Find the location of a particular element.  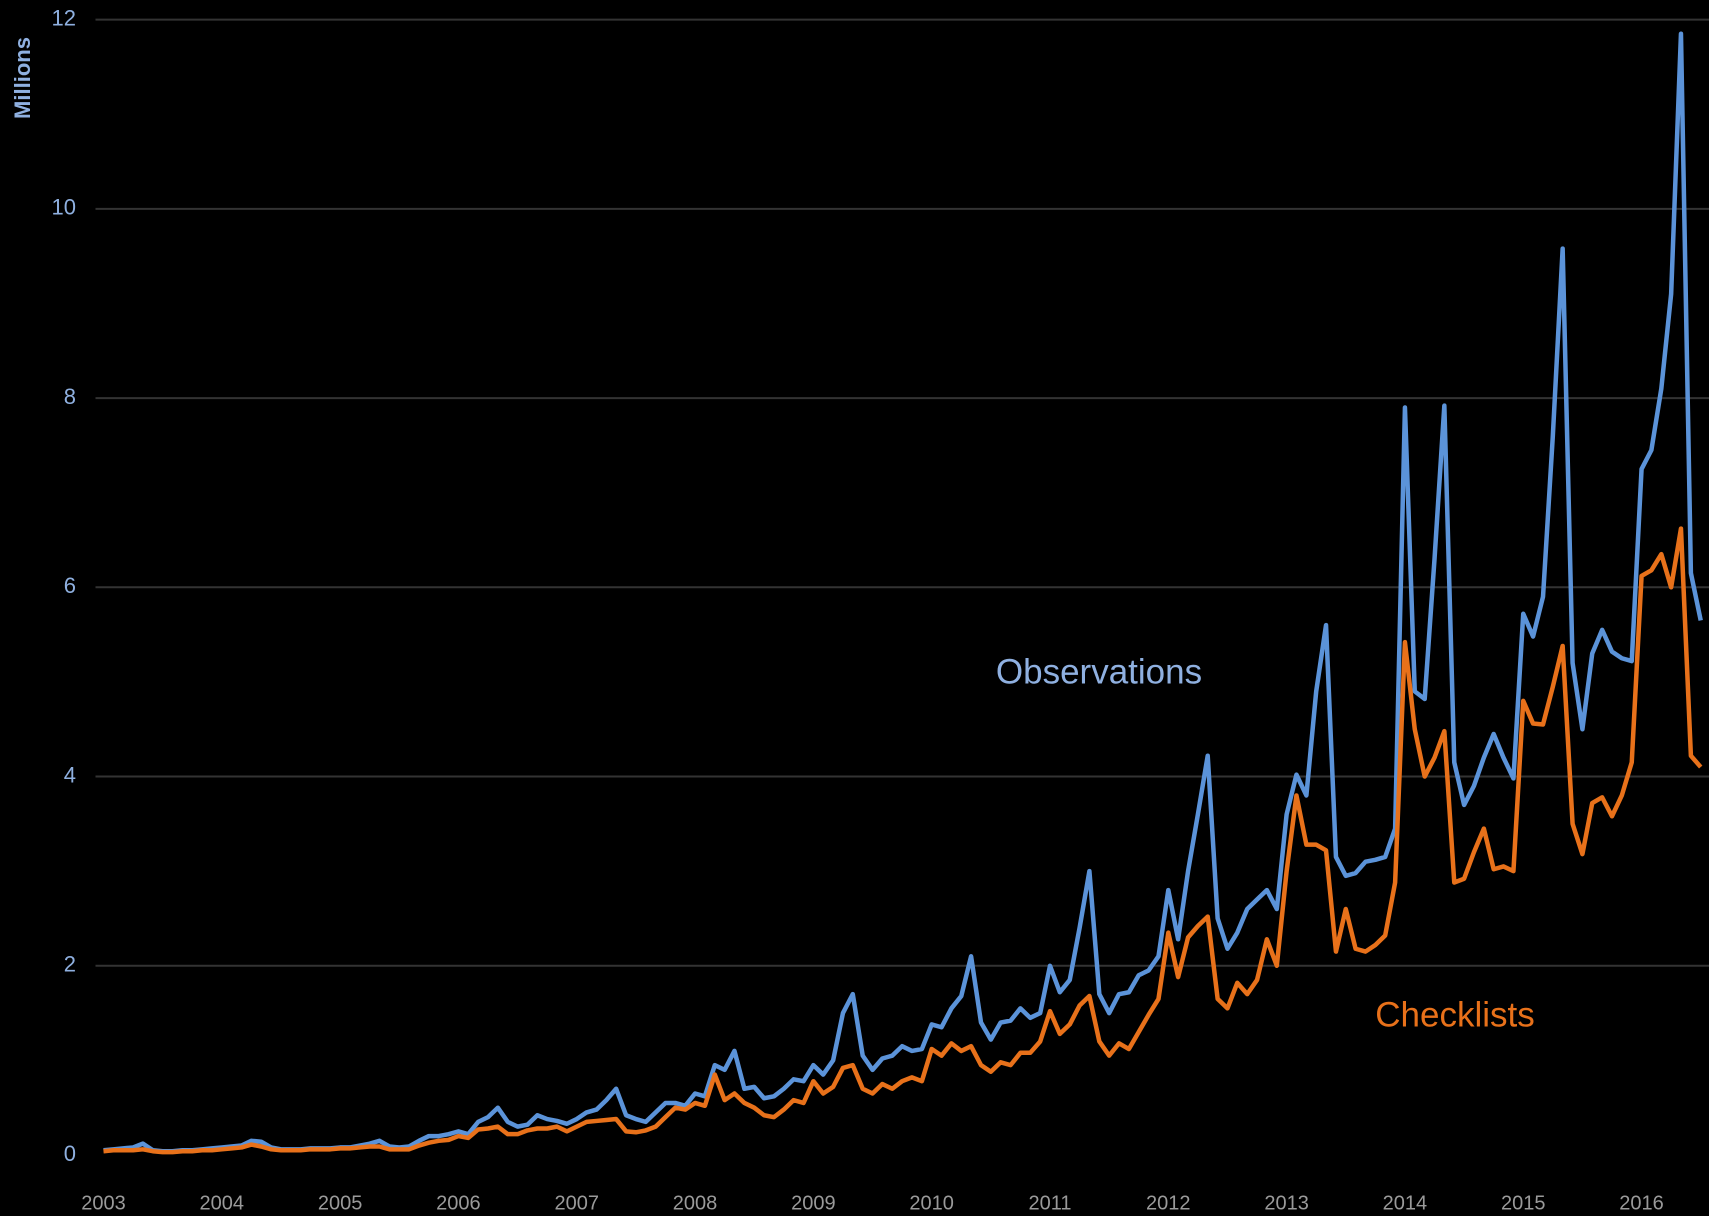

x-tick-label: 2009 is located at coordinates (813, 1203).